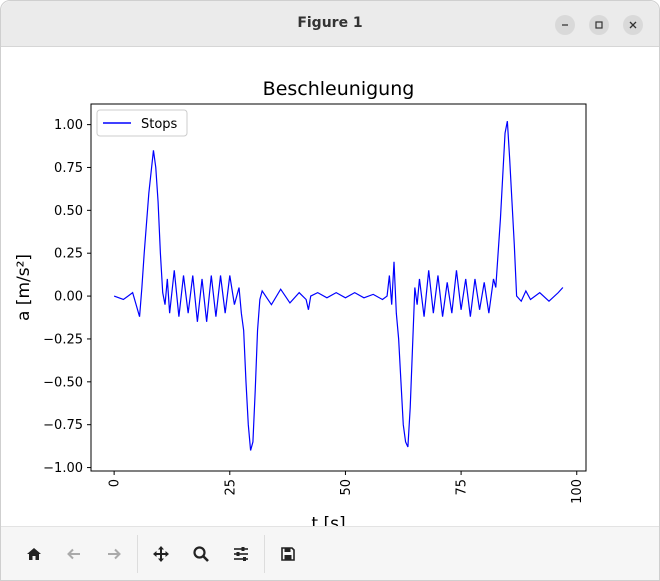 The image size is (660, 581). I want to click on x-tick-label: 100, so click(577, 491).